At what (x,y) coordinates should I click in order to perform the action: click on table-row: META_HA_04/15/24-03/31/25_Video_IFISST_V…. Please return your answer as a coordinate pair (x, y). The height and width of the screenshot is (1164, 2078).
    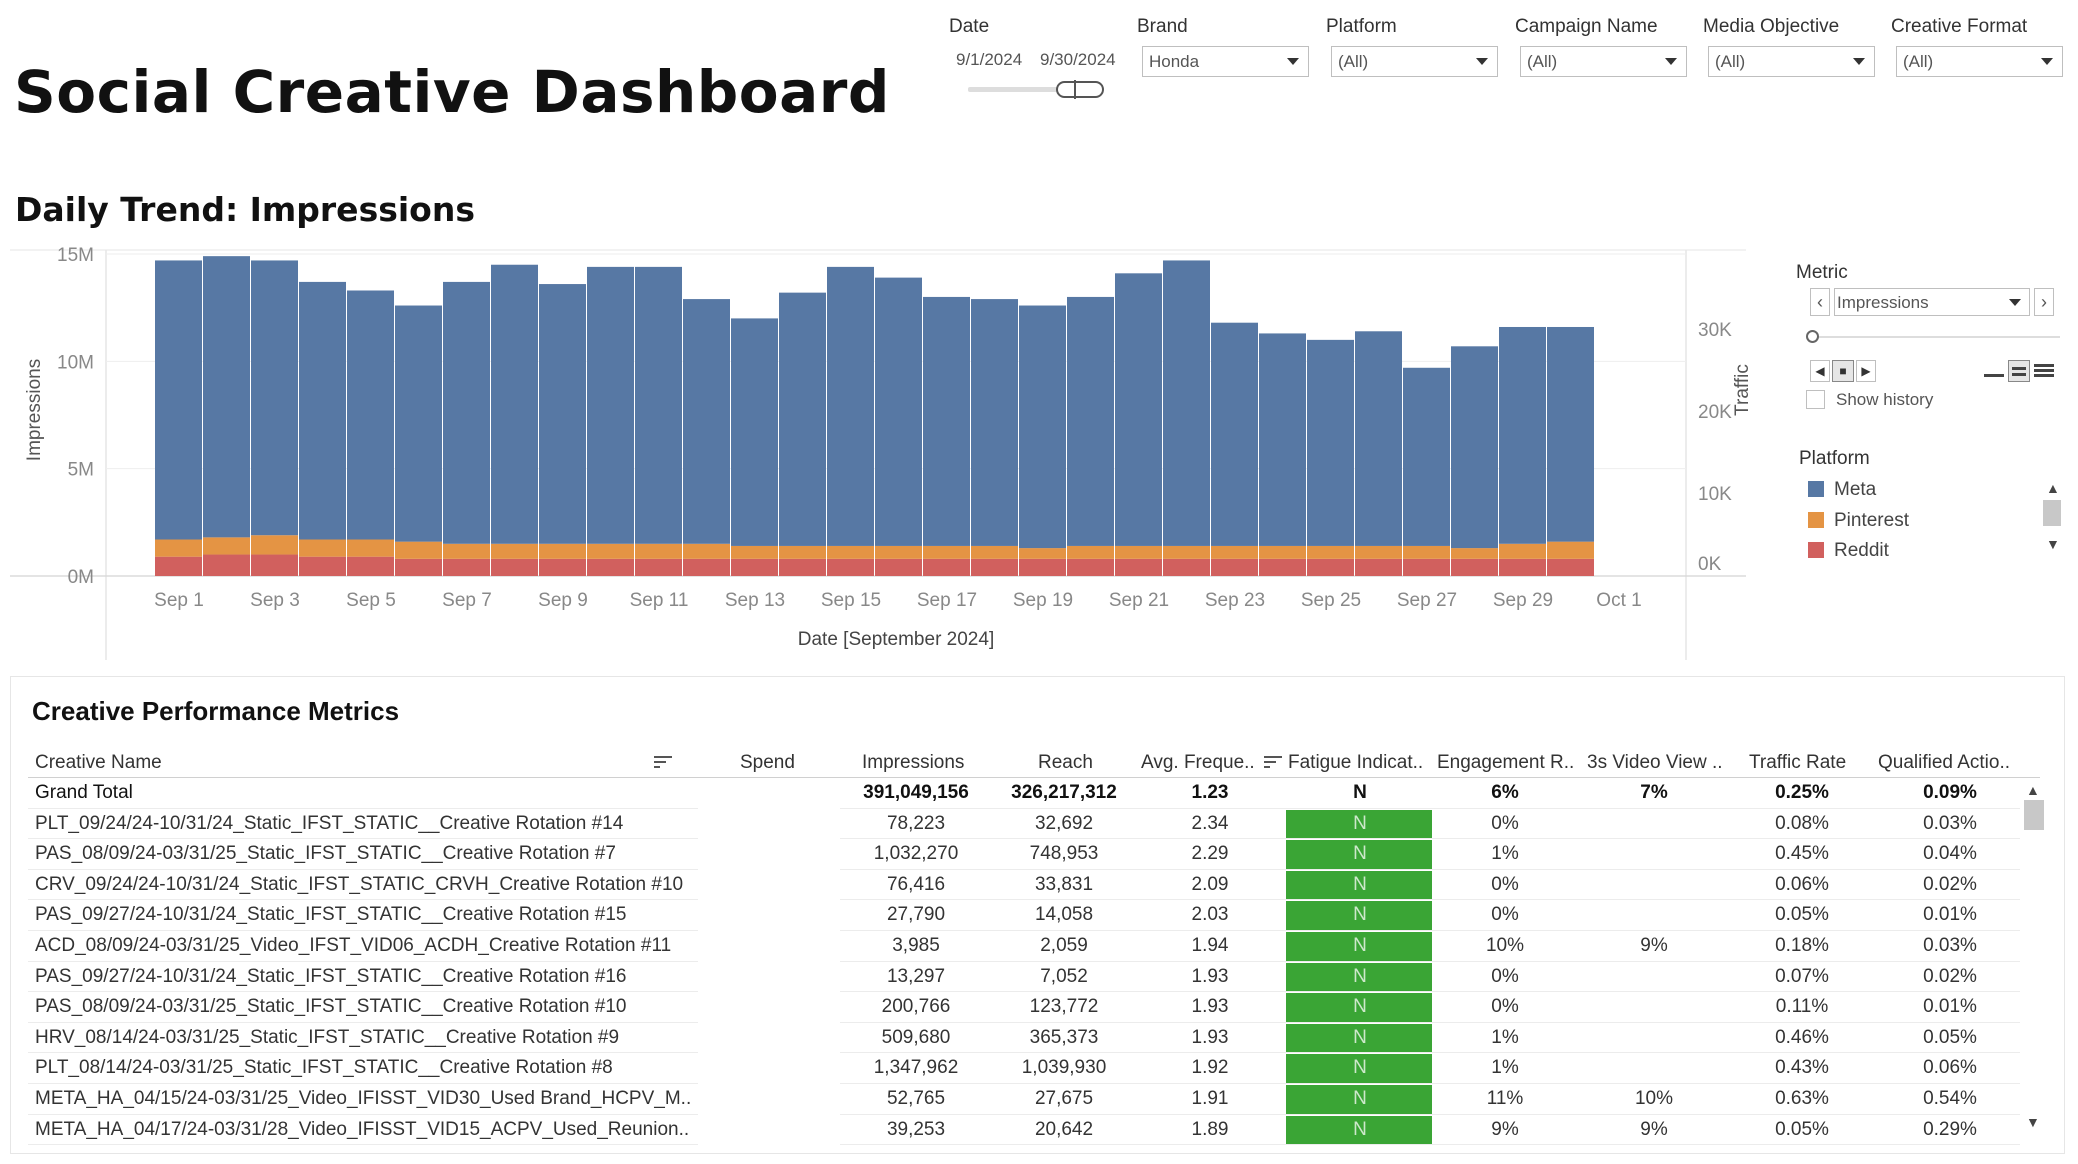
    Looking at the image, I should click on (1039, 1099).